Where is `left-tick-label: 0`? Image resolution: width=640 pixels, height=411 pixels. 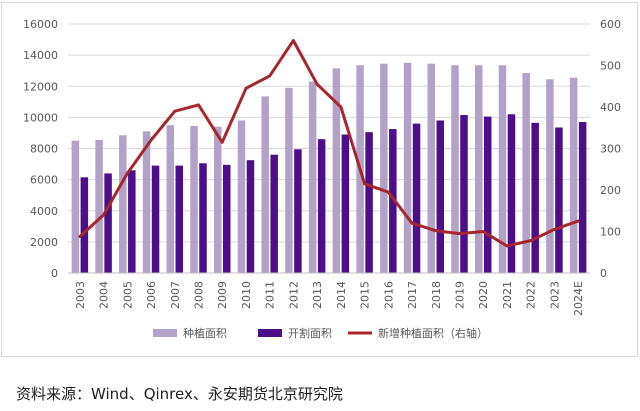 left-tick-label: 0 is located at coordinates (54, 273).